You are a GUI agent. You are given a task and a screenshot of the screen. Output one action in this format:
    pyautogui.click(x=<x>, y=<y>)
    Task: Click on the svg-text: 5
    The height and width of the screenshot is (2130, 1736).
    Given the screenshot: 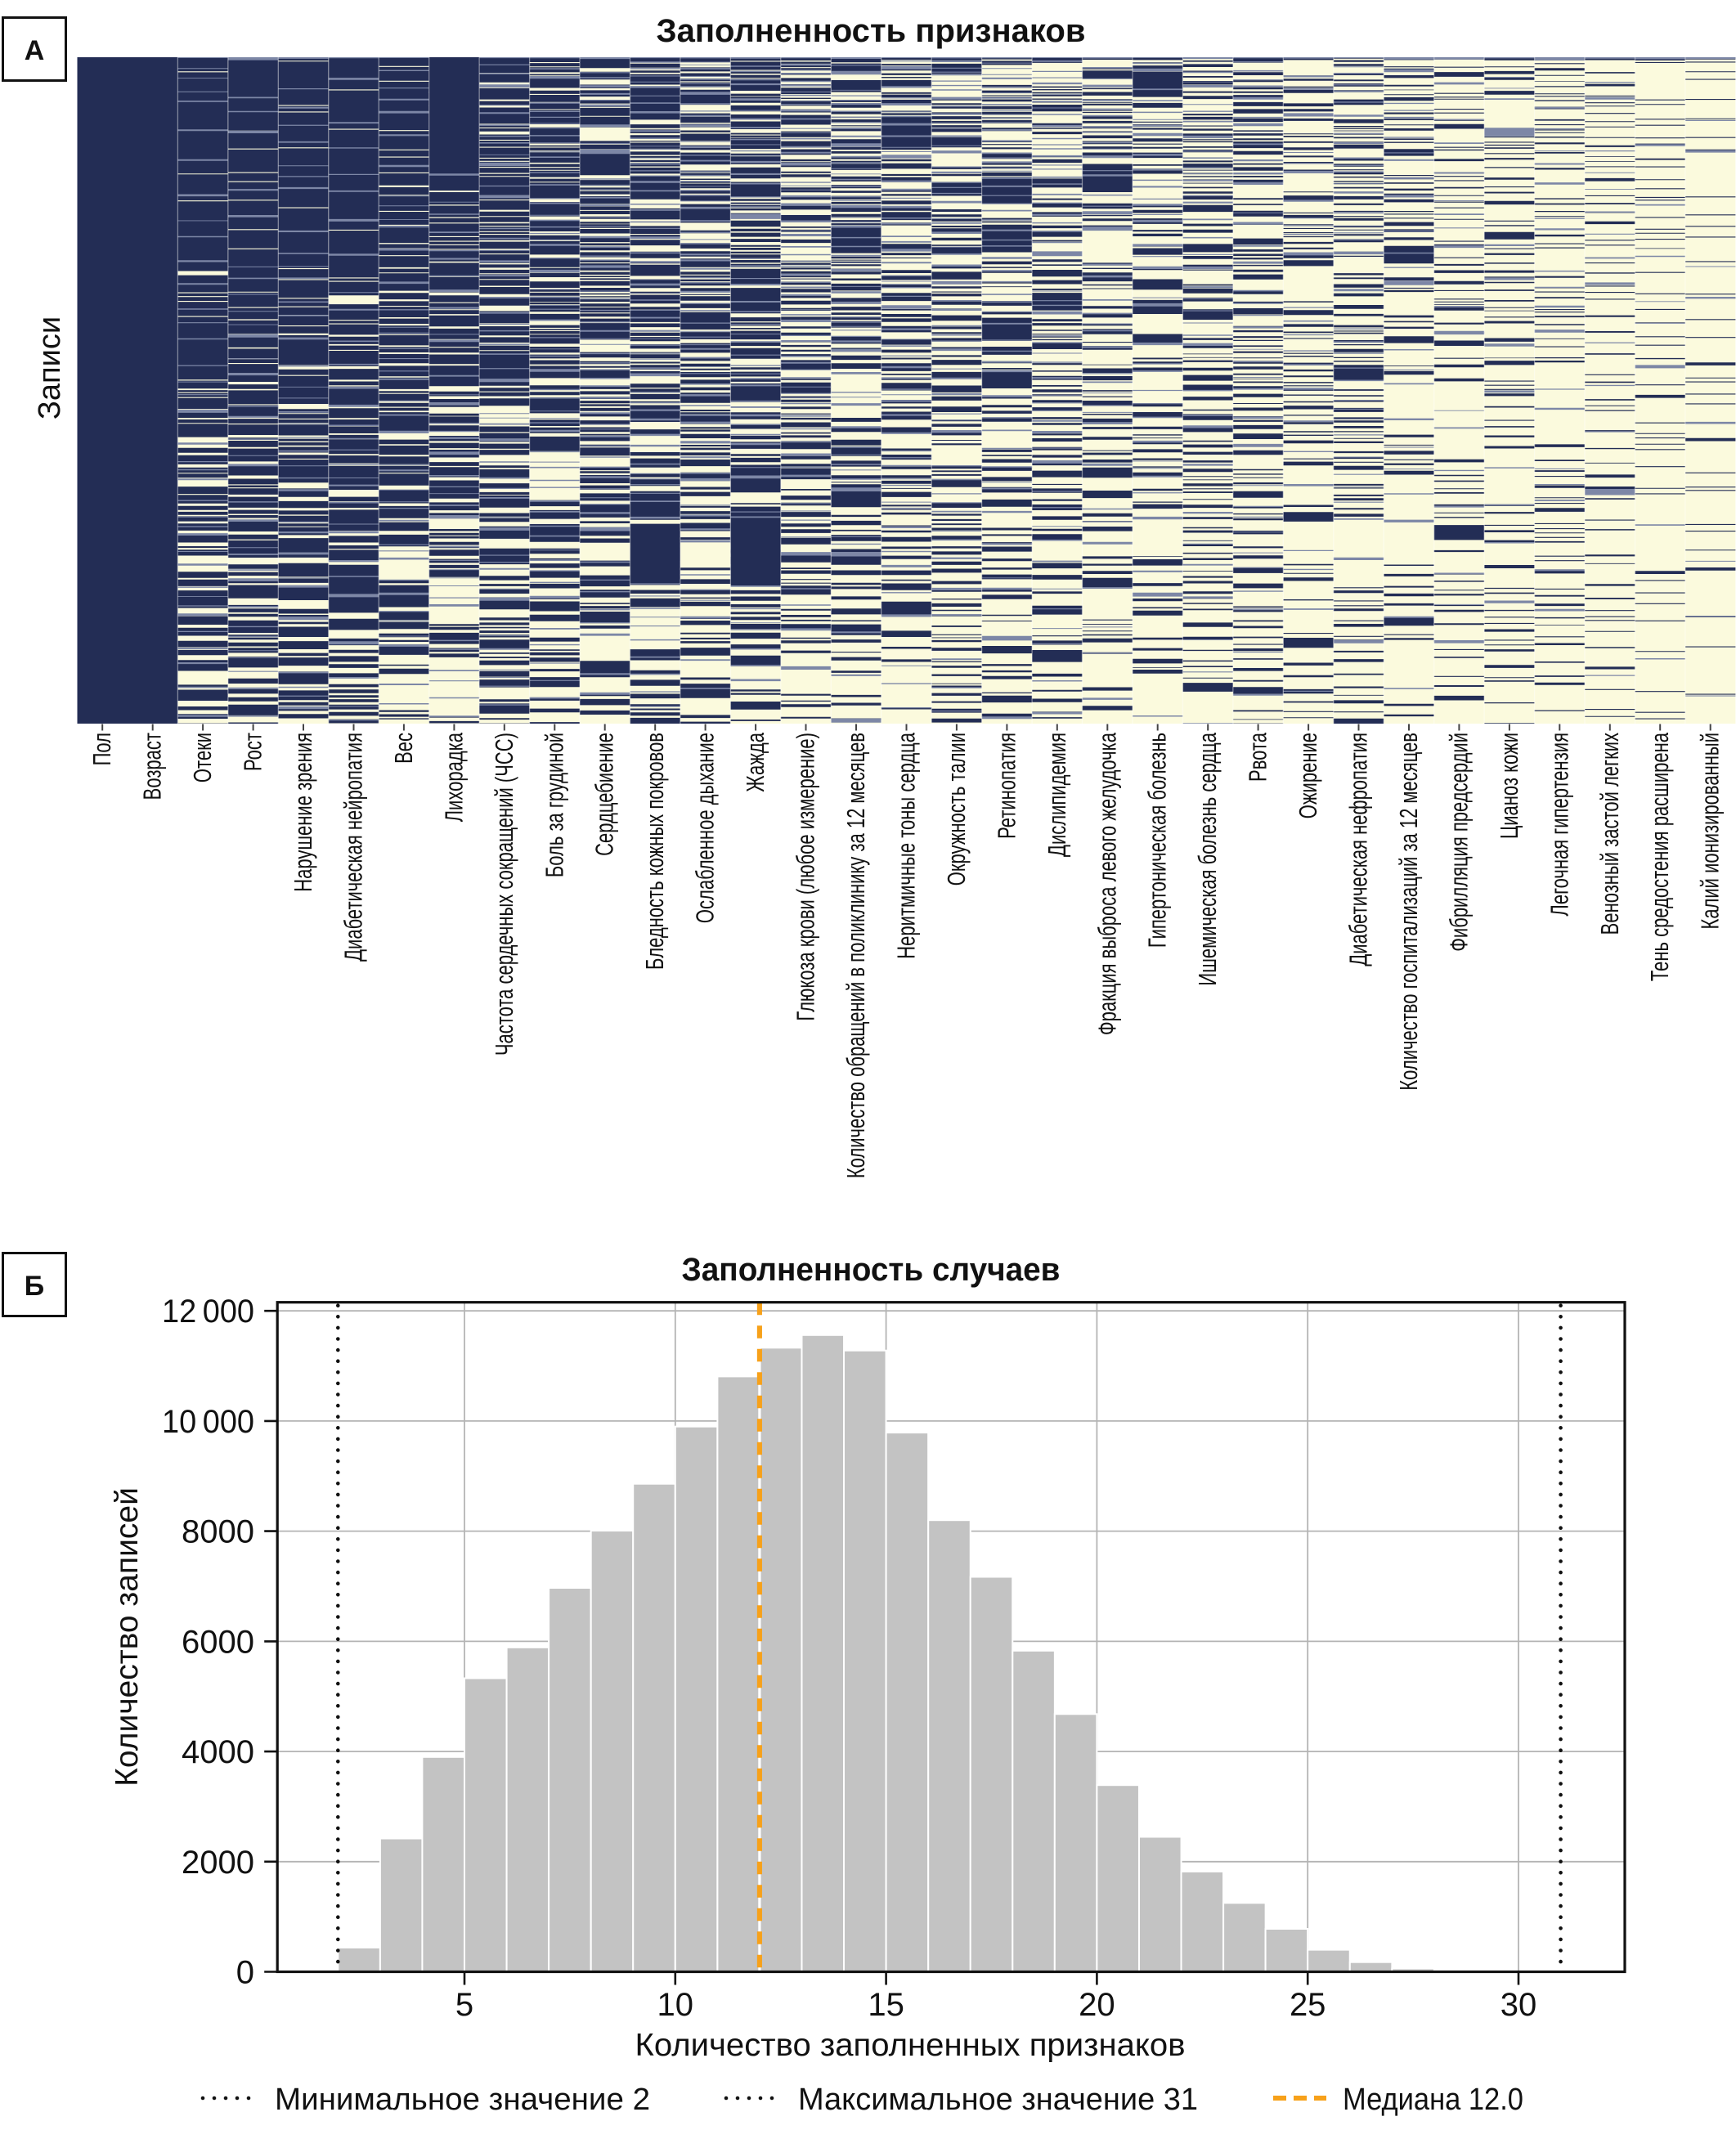 What is the action you would take?
    pyautogui.click(x=464, y=2005)
    